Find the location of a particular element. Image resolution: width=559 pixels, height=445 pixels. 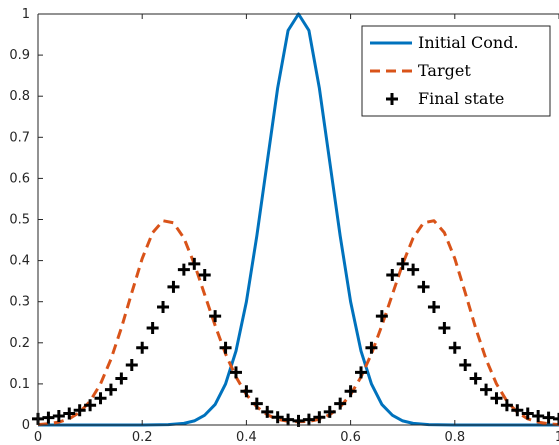

y-tick-label: 0.1 is located at coordinates (19, 384).